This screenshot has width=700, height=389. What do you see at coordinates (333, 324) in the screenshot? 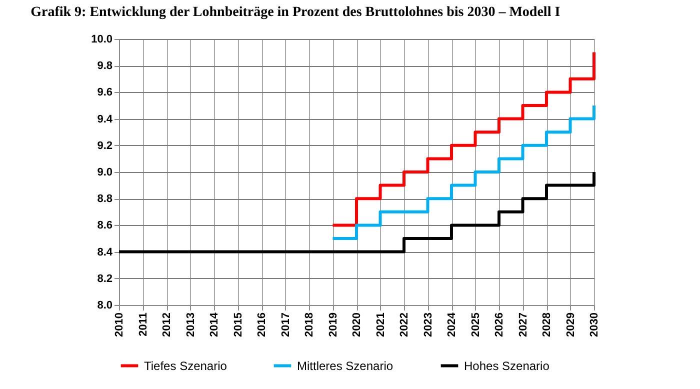
I see `x-tick-label: 2019` at bounding box center [333, 324].